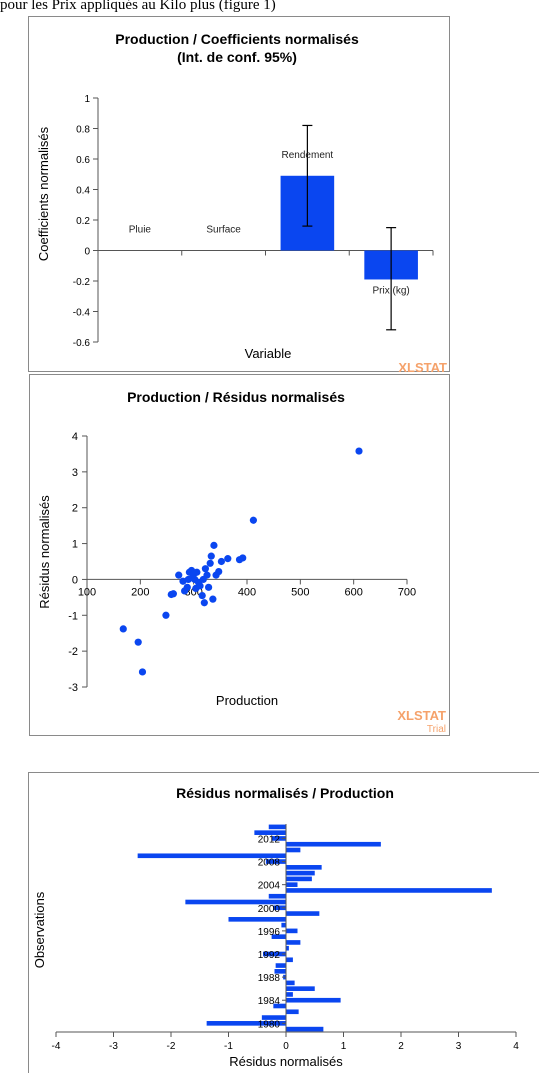  Describe the element at coordinates (269, 1024) in the screenshot. I see `y-tick-label: 1980` at that location.